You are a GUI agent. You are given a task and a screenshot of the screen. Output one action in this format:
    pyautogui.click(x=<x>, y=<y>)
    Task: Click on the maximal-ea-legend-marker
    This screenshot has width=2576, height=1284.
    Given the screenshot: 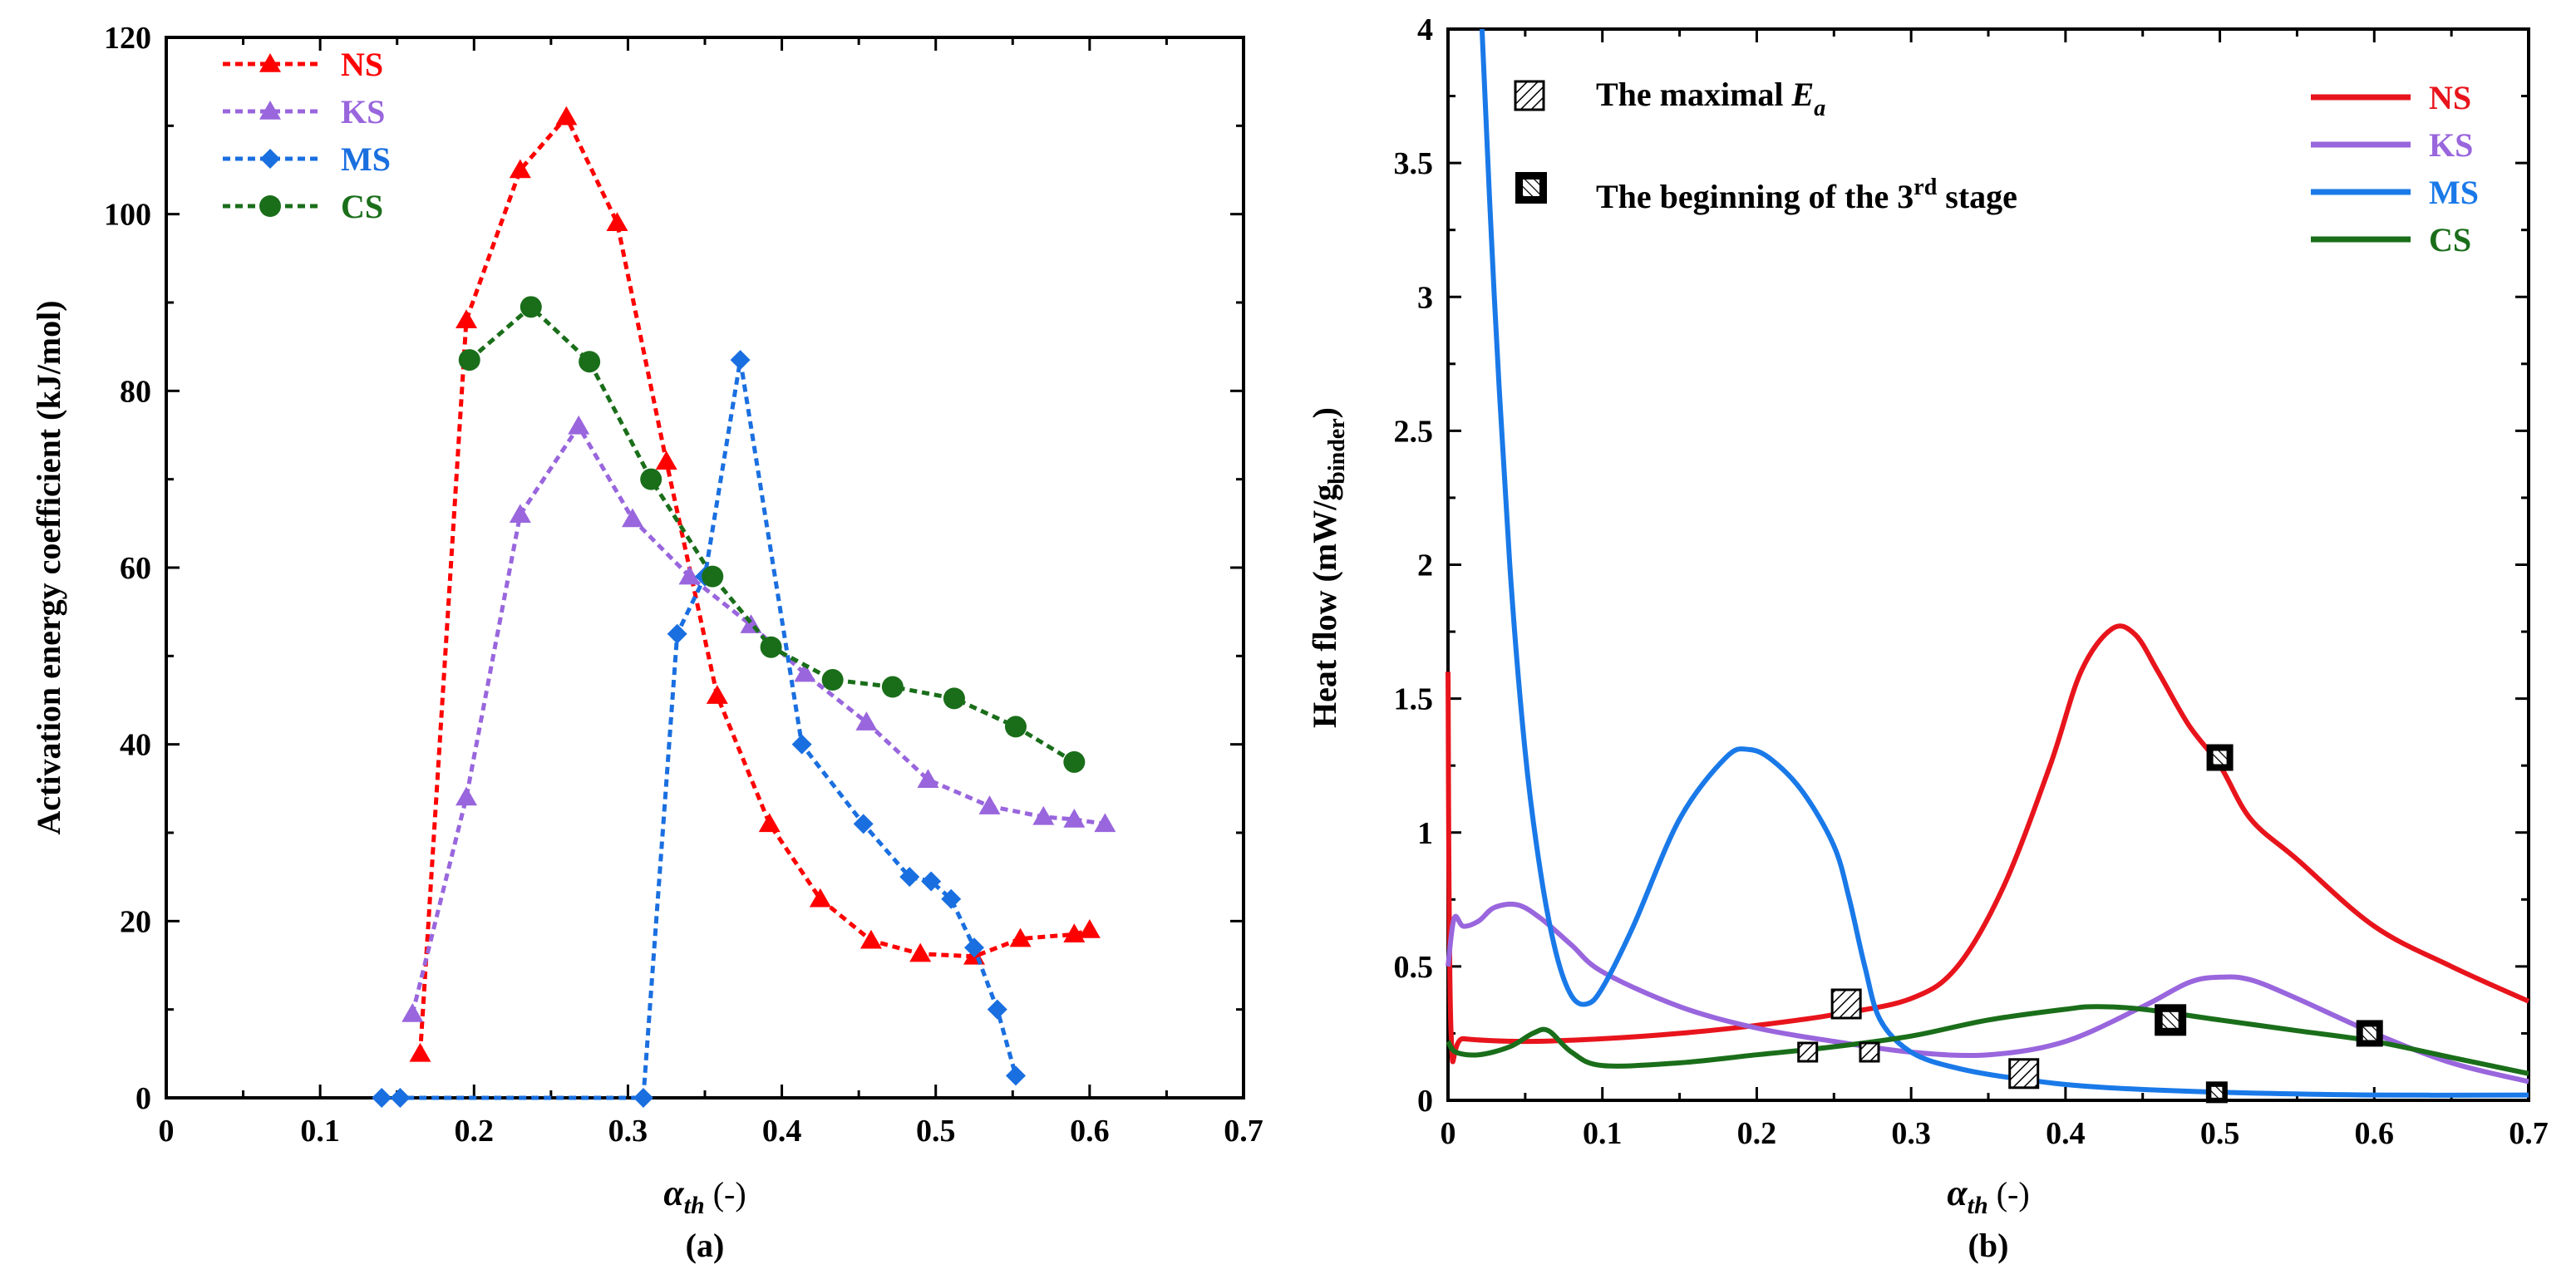 What is the action you would take?
    pyautogui.click(x=1529, y=96)
    